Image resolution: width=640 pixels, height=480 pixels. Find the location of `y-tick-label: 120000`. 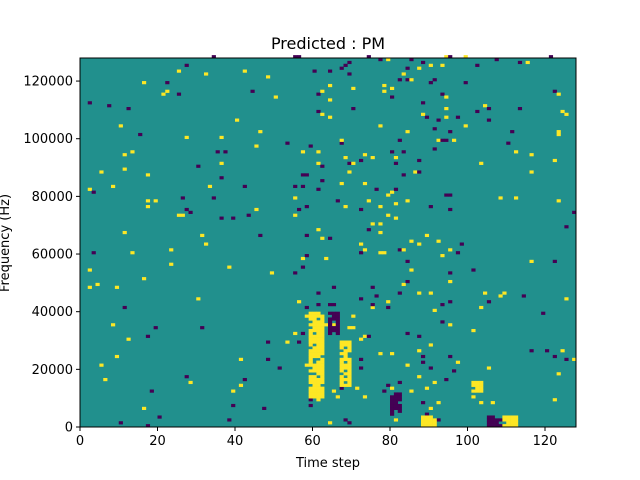

y-tick-label: 120000 is located at coordinates (48, 82).